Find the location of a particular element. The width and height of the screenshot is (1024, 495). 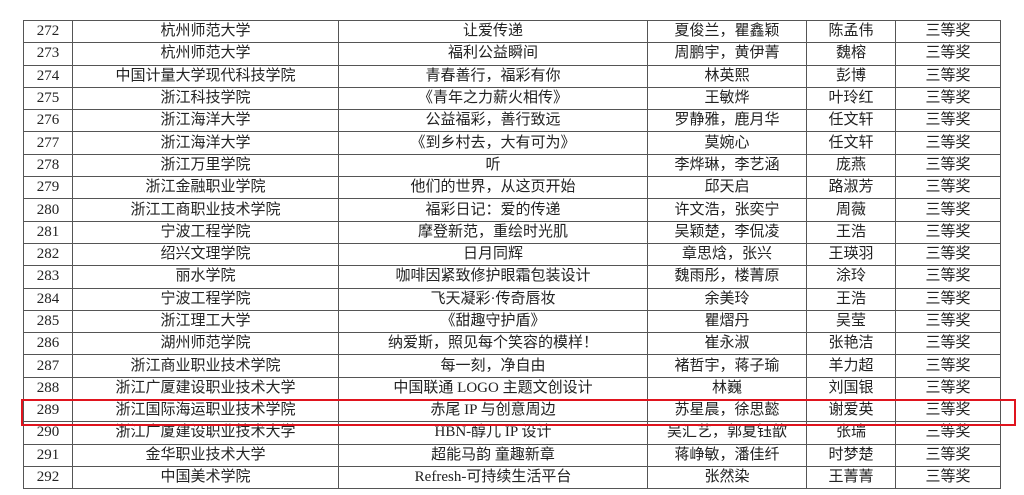

advisor-cell: 庞燕 is located at coordinates (851, 165).